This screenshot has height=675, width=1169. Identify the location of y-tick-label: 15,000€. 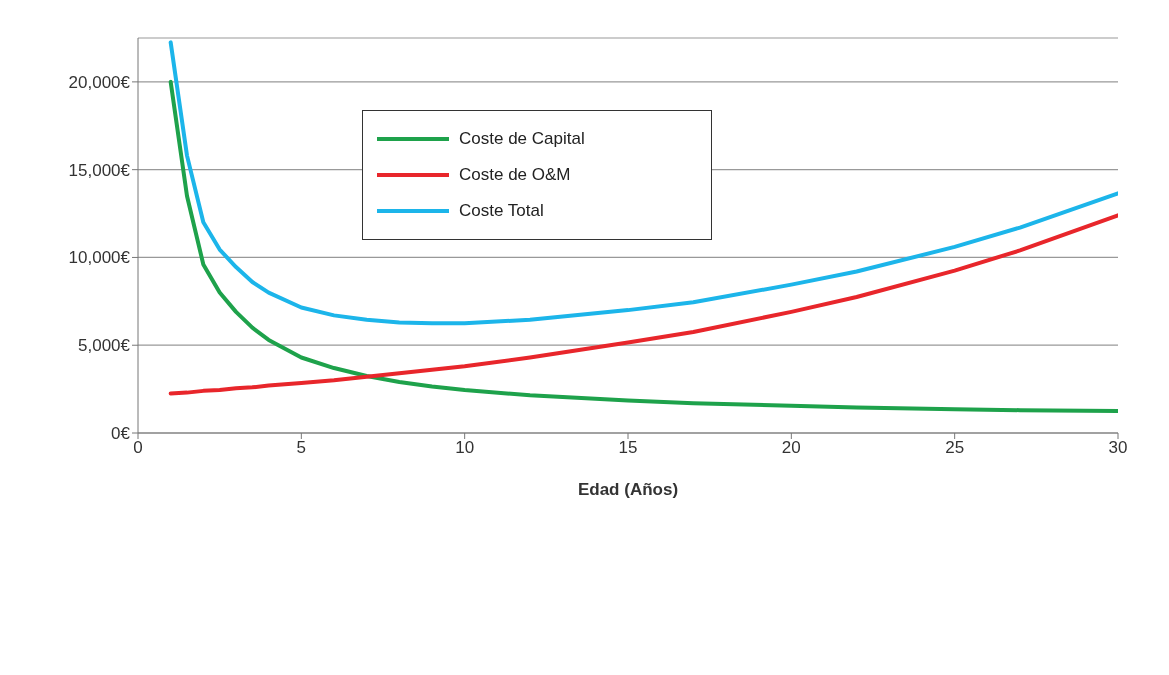
(99, 170).